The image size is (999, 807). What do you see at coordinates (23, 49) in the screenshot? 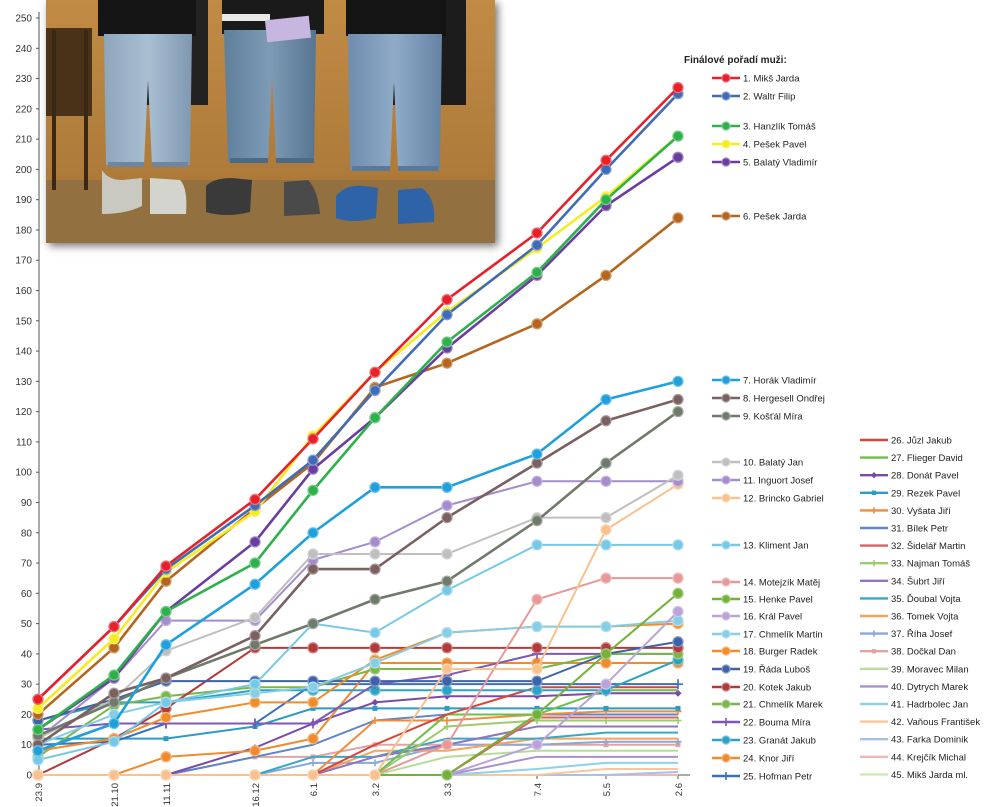
I see `y-tick-label: 240` at bounding box center [23, 49].